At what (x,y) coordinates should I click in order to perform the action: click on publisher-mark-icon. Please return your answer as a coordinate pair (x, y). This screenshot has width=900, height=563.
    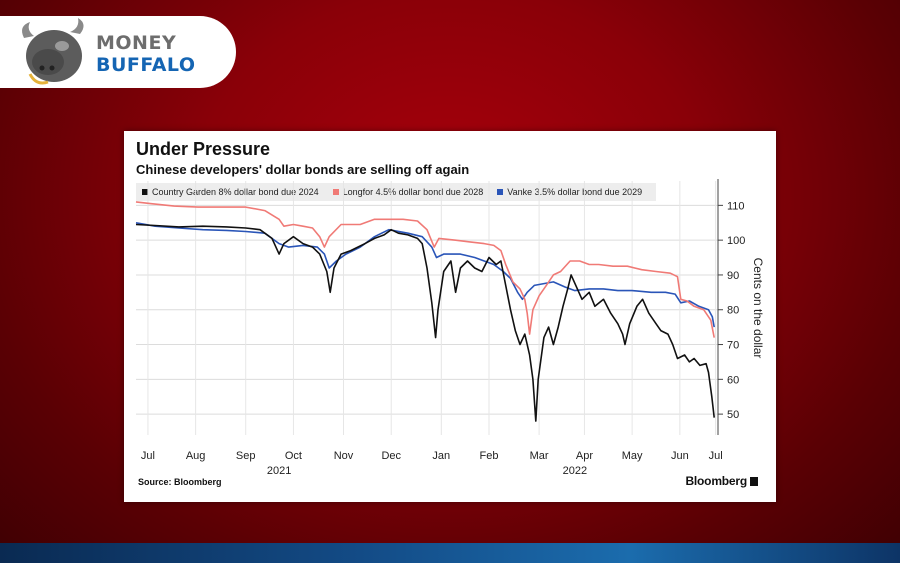
    Looking at the image, I should click on (754, 481).